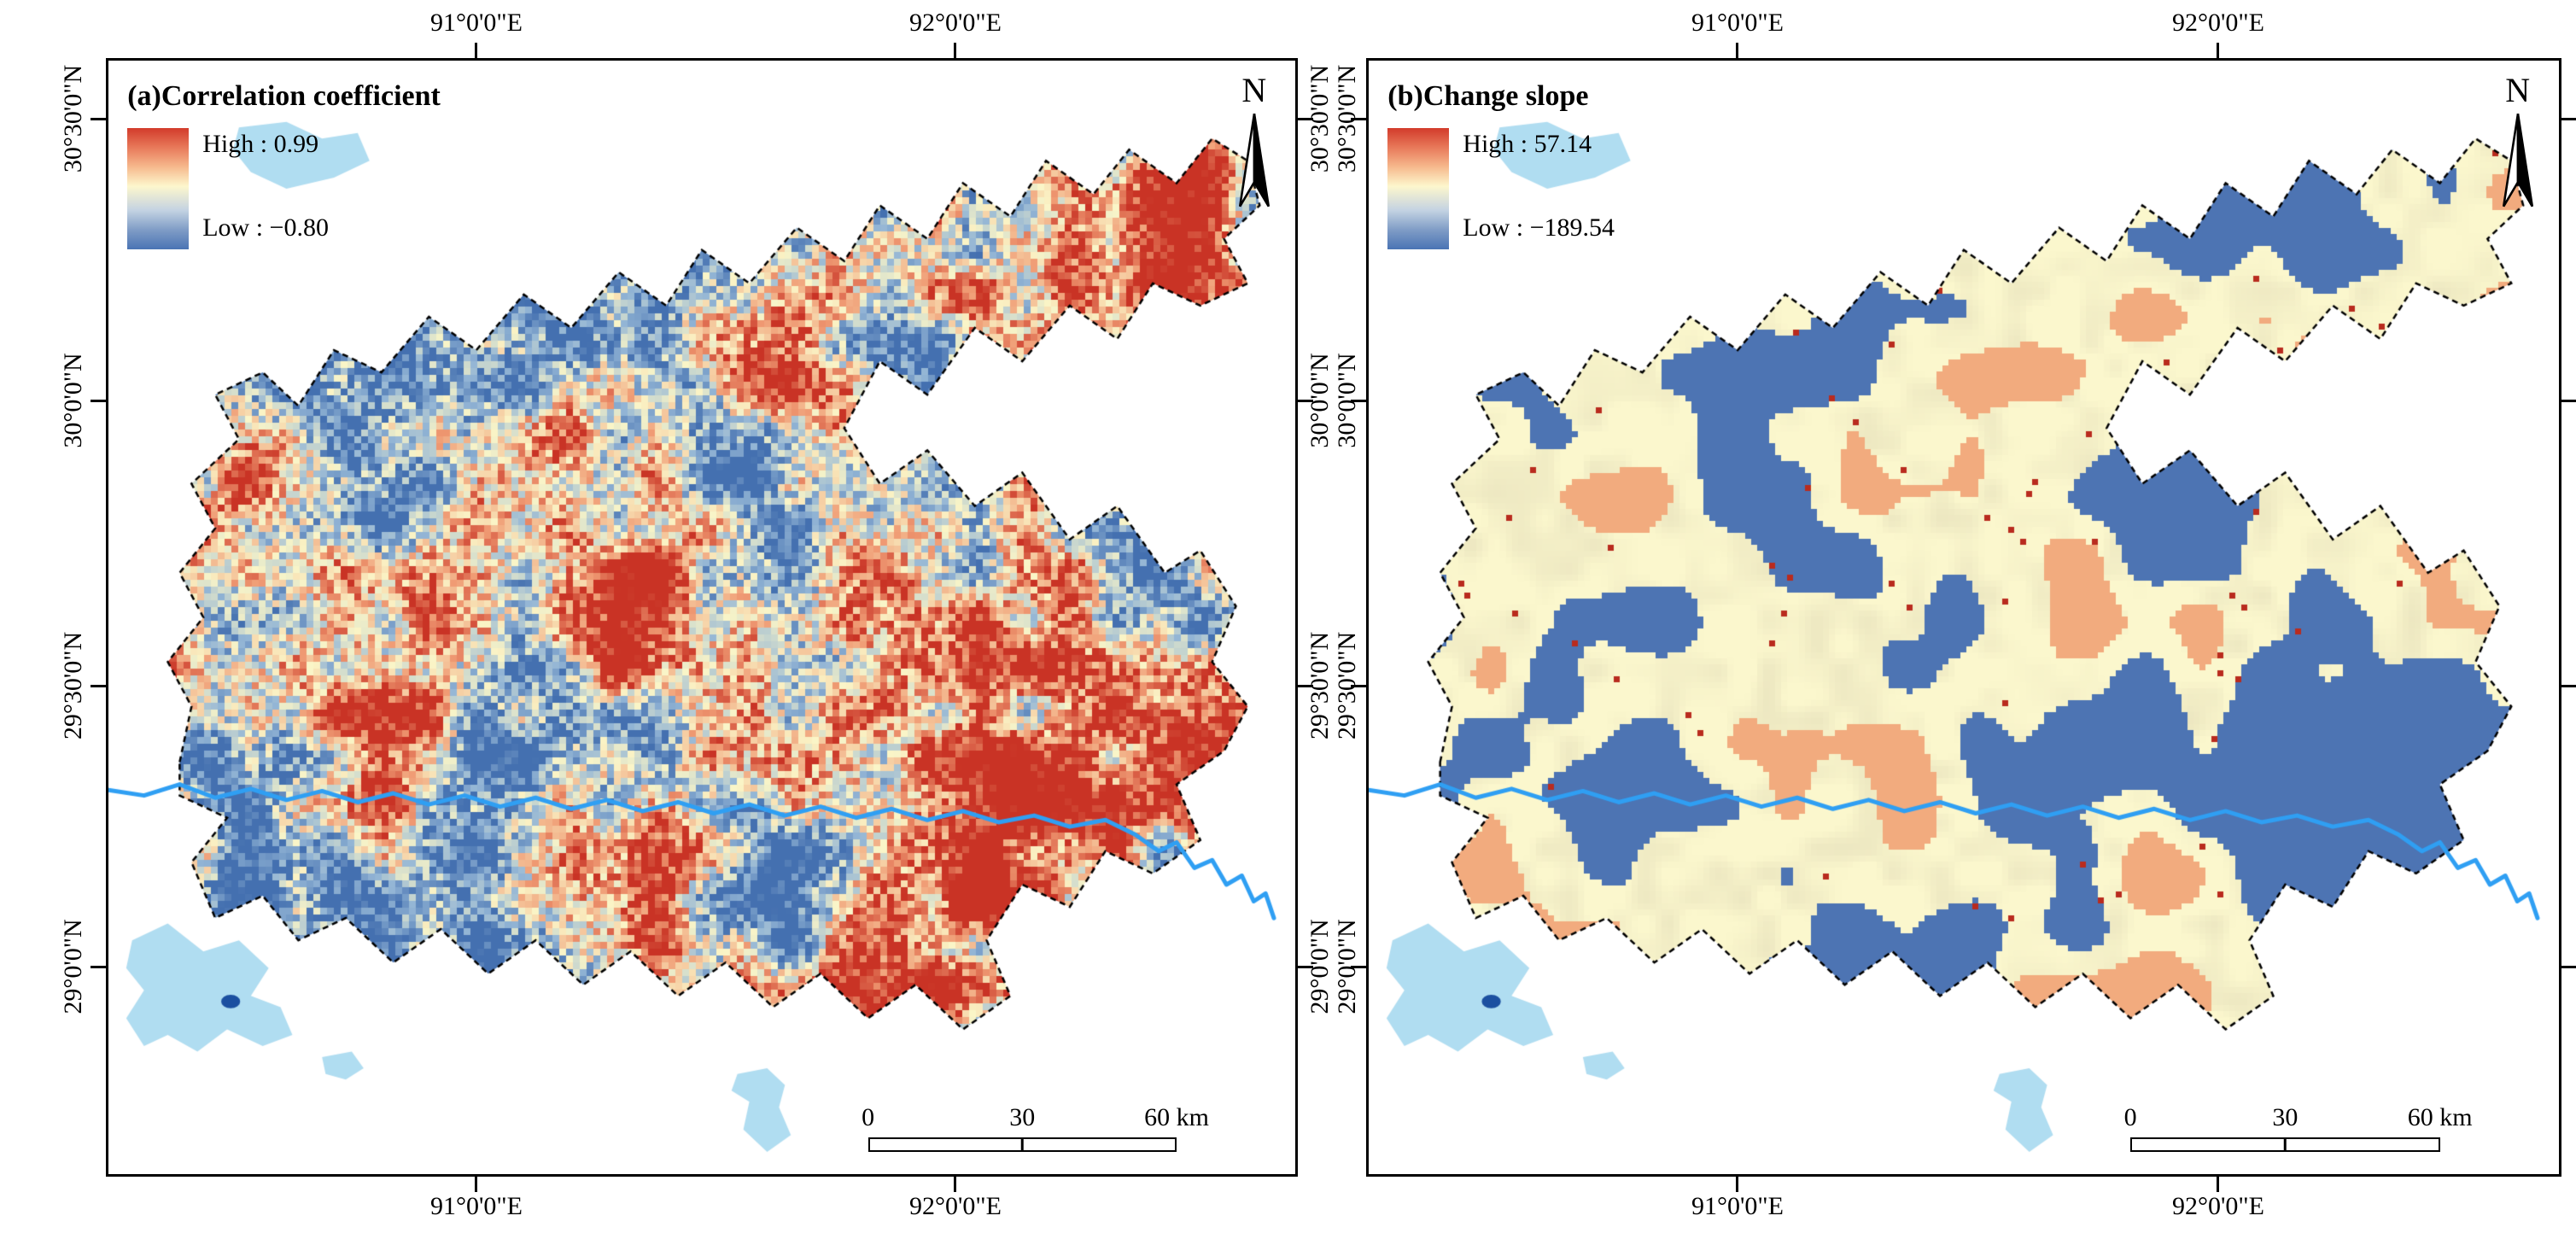 This screenshot has height=1239, width=2576. What do you see at coordinates (260, 144) in the screenshot?
I see `legend-high-label: High : 0.99` at bounding box center [260, 144].